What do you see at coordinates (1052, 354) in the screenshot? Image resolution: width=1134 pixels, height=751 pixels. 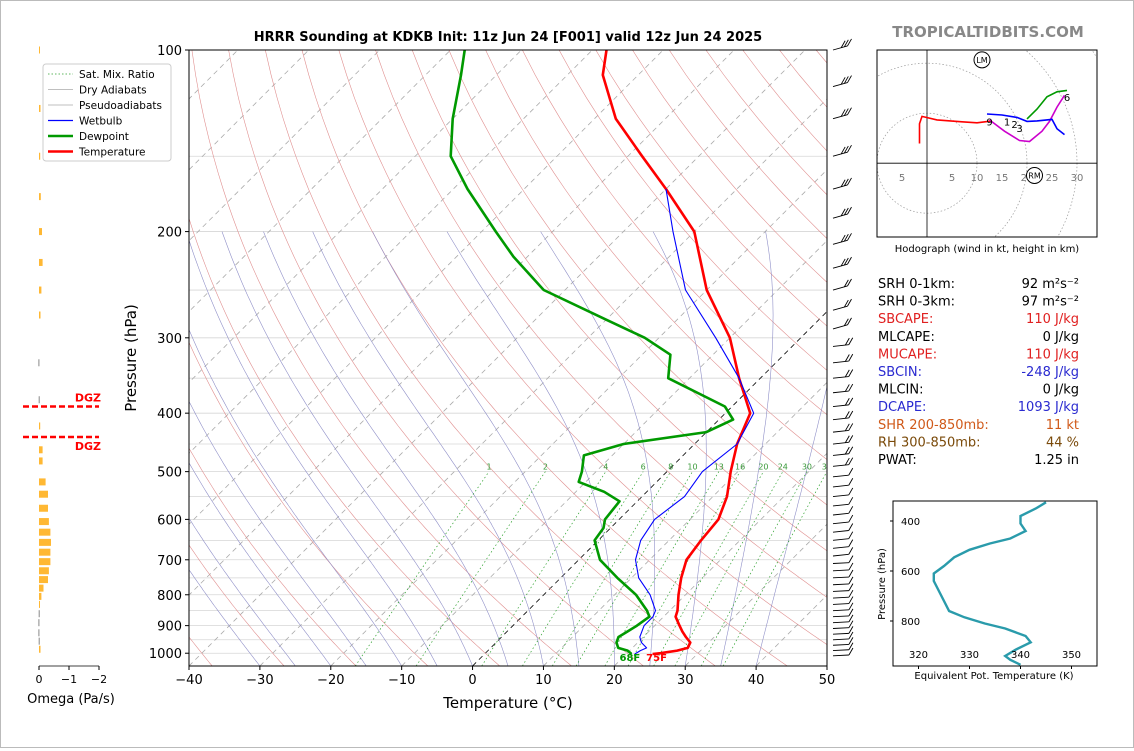 I see `param-value: 110 J/kg` at bounding box center [1052, 354].